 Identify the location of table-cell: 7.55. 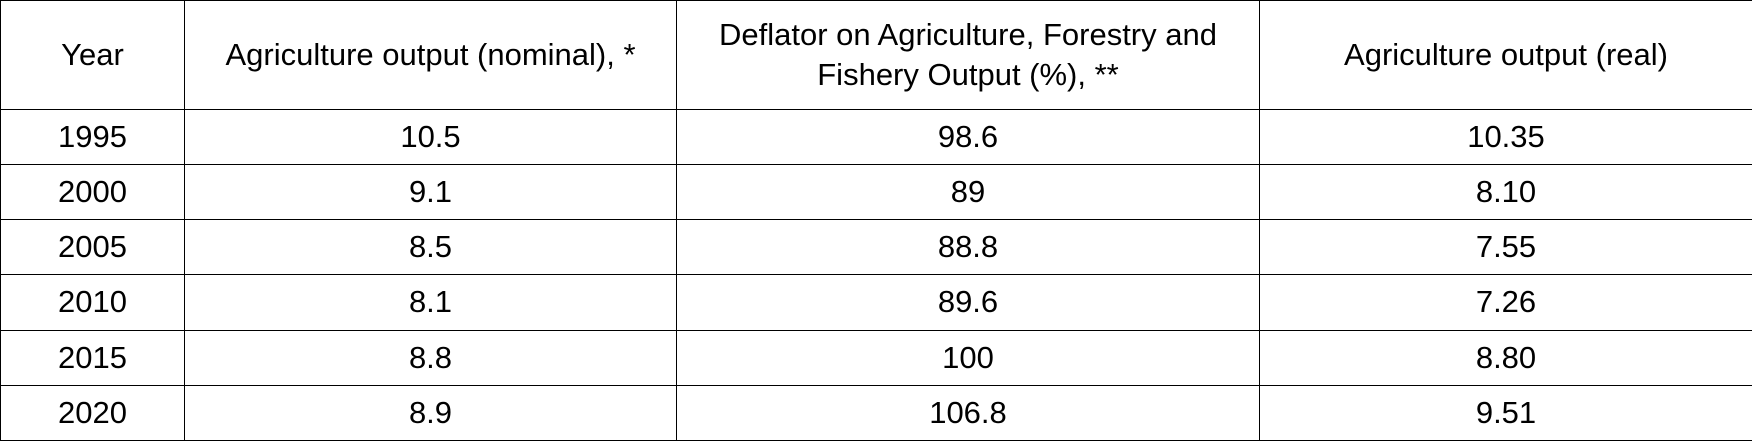
(1505, 247).